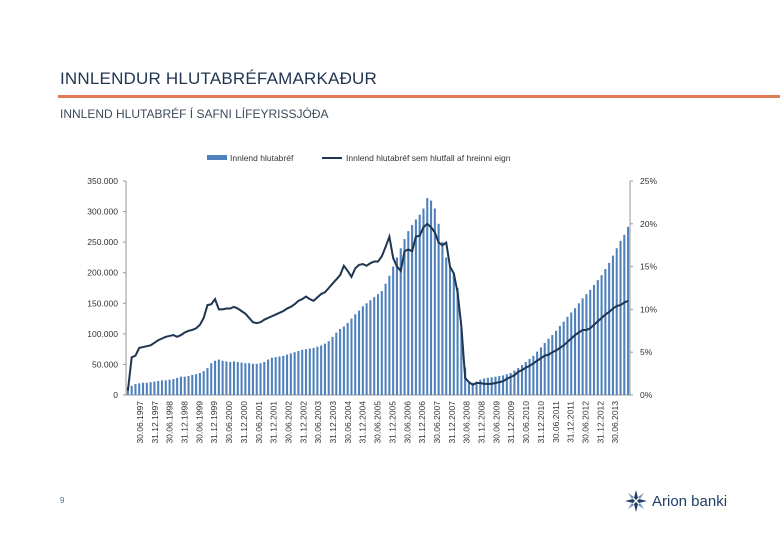  Describe the element at coordinates (194, 114) in the screenshot. I see `slide-subtitle: INNLEND HLUTABRÉF Í SAFNI LÍFEYRISSJÓÐA` at that location.